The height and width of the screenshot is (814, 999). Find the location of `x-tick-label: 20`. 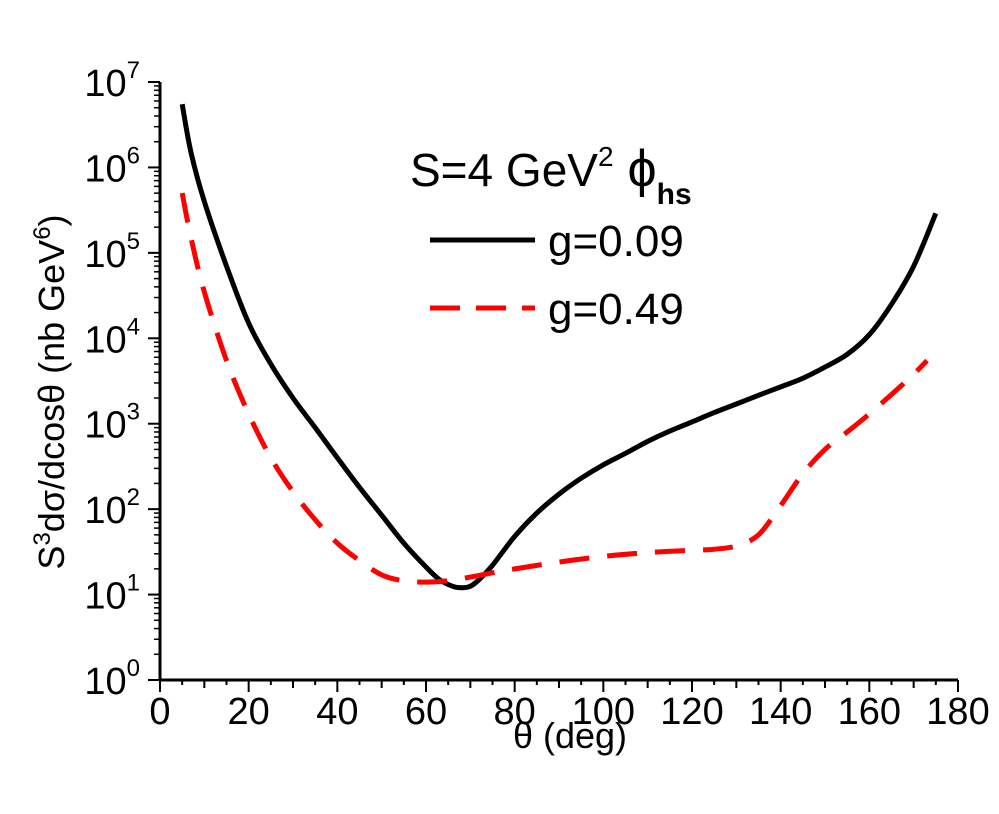

x-tick-label: 20 is located at coordinates (249, 712).